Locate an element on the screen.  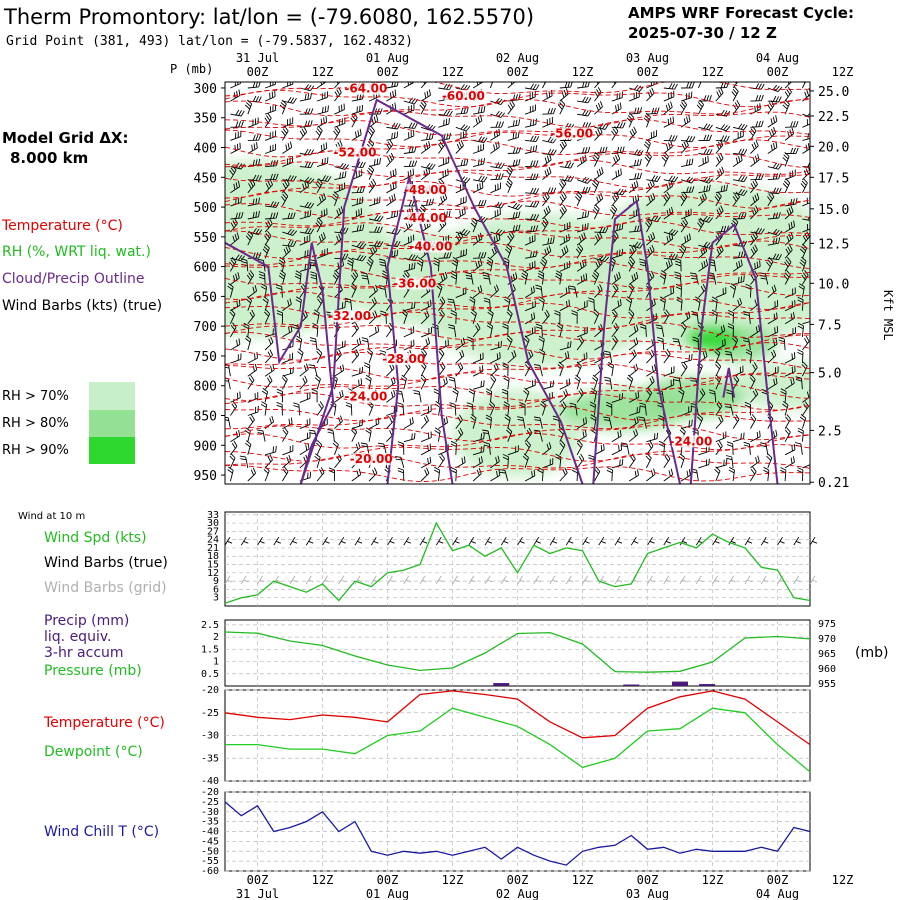
panel-tick-label: -35 is located at coordinates (210, 758).